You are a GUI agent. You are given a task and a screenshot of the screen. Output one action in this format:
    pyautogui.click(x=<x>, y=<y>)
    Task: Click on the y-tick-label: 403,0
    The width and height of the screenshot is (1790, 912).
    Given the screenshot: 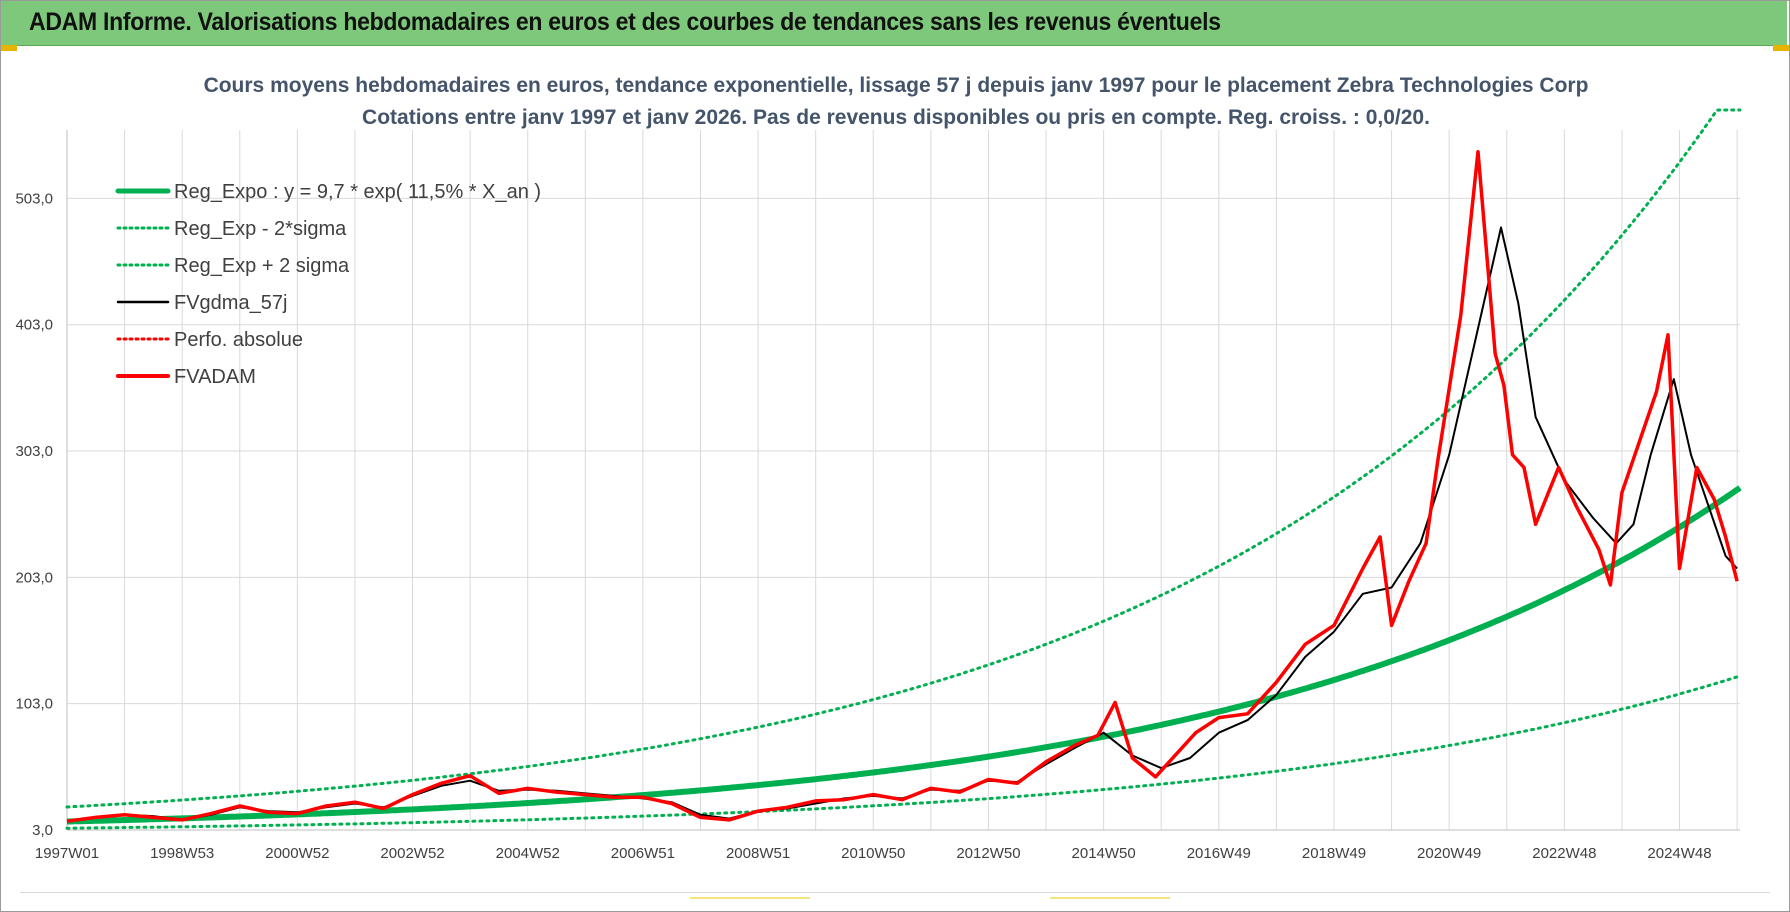 What is the action you would take?
    pyautogui.click(x=34, y=325)
    